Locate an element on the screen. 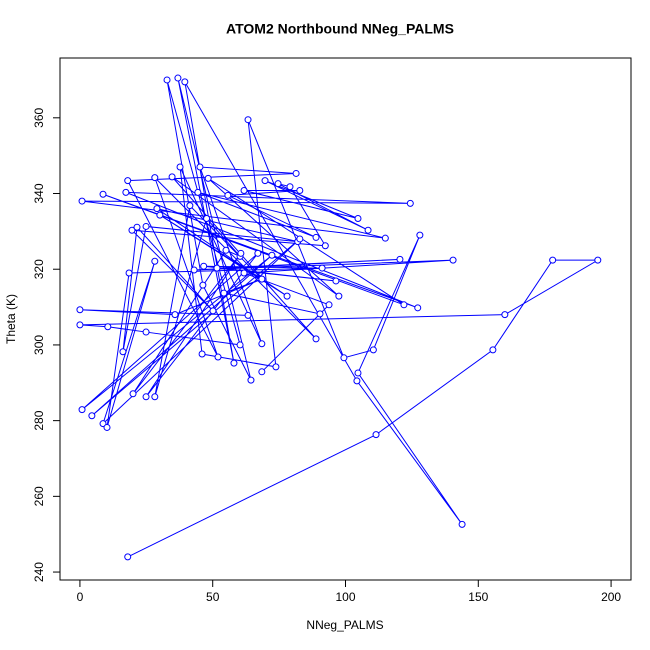 This screenshot has height=650, width=650. x-tick-label: 50 is located at coordinates (213, 597).